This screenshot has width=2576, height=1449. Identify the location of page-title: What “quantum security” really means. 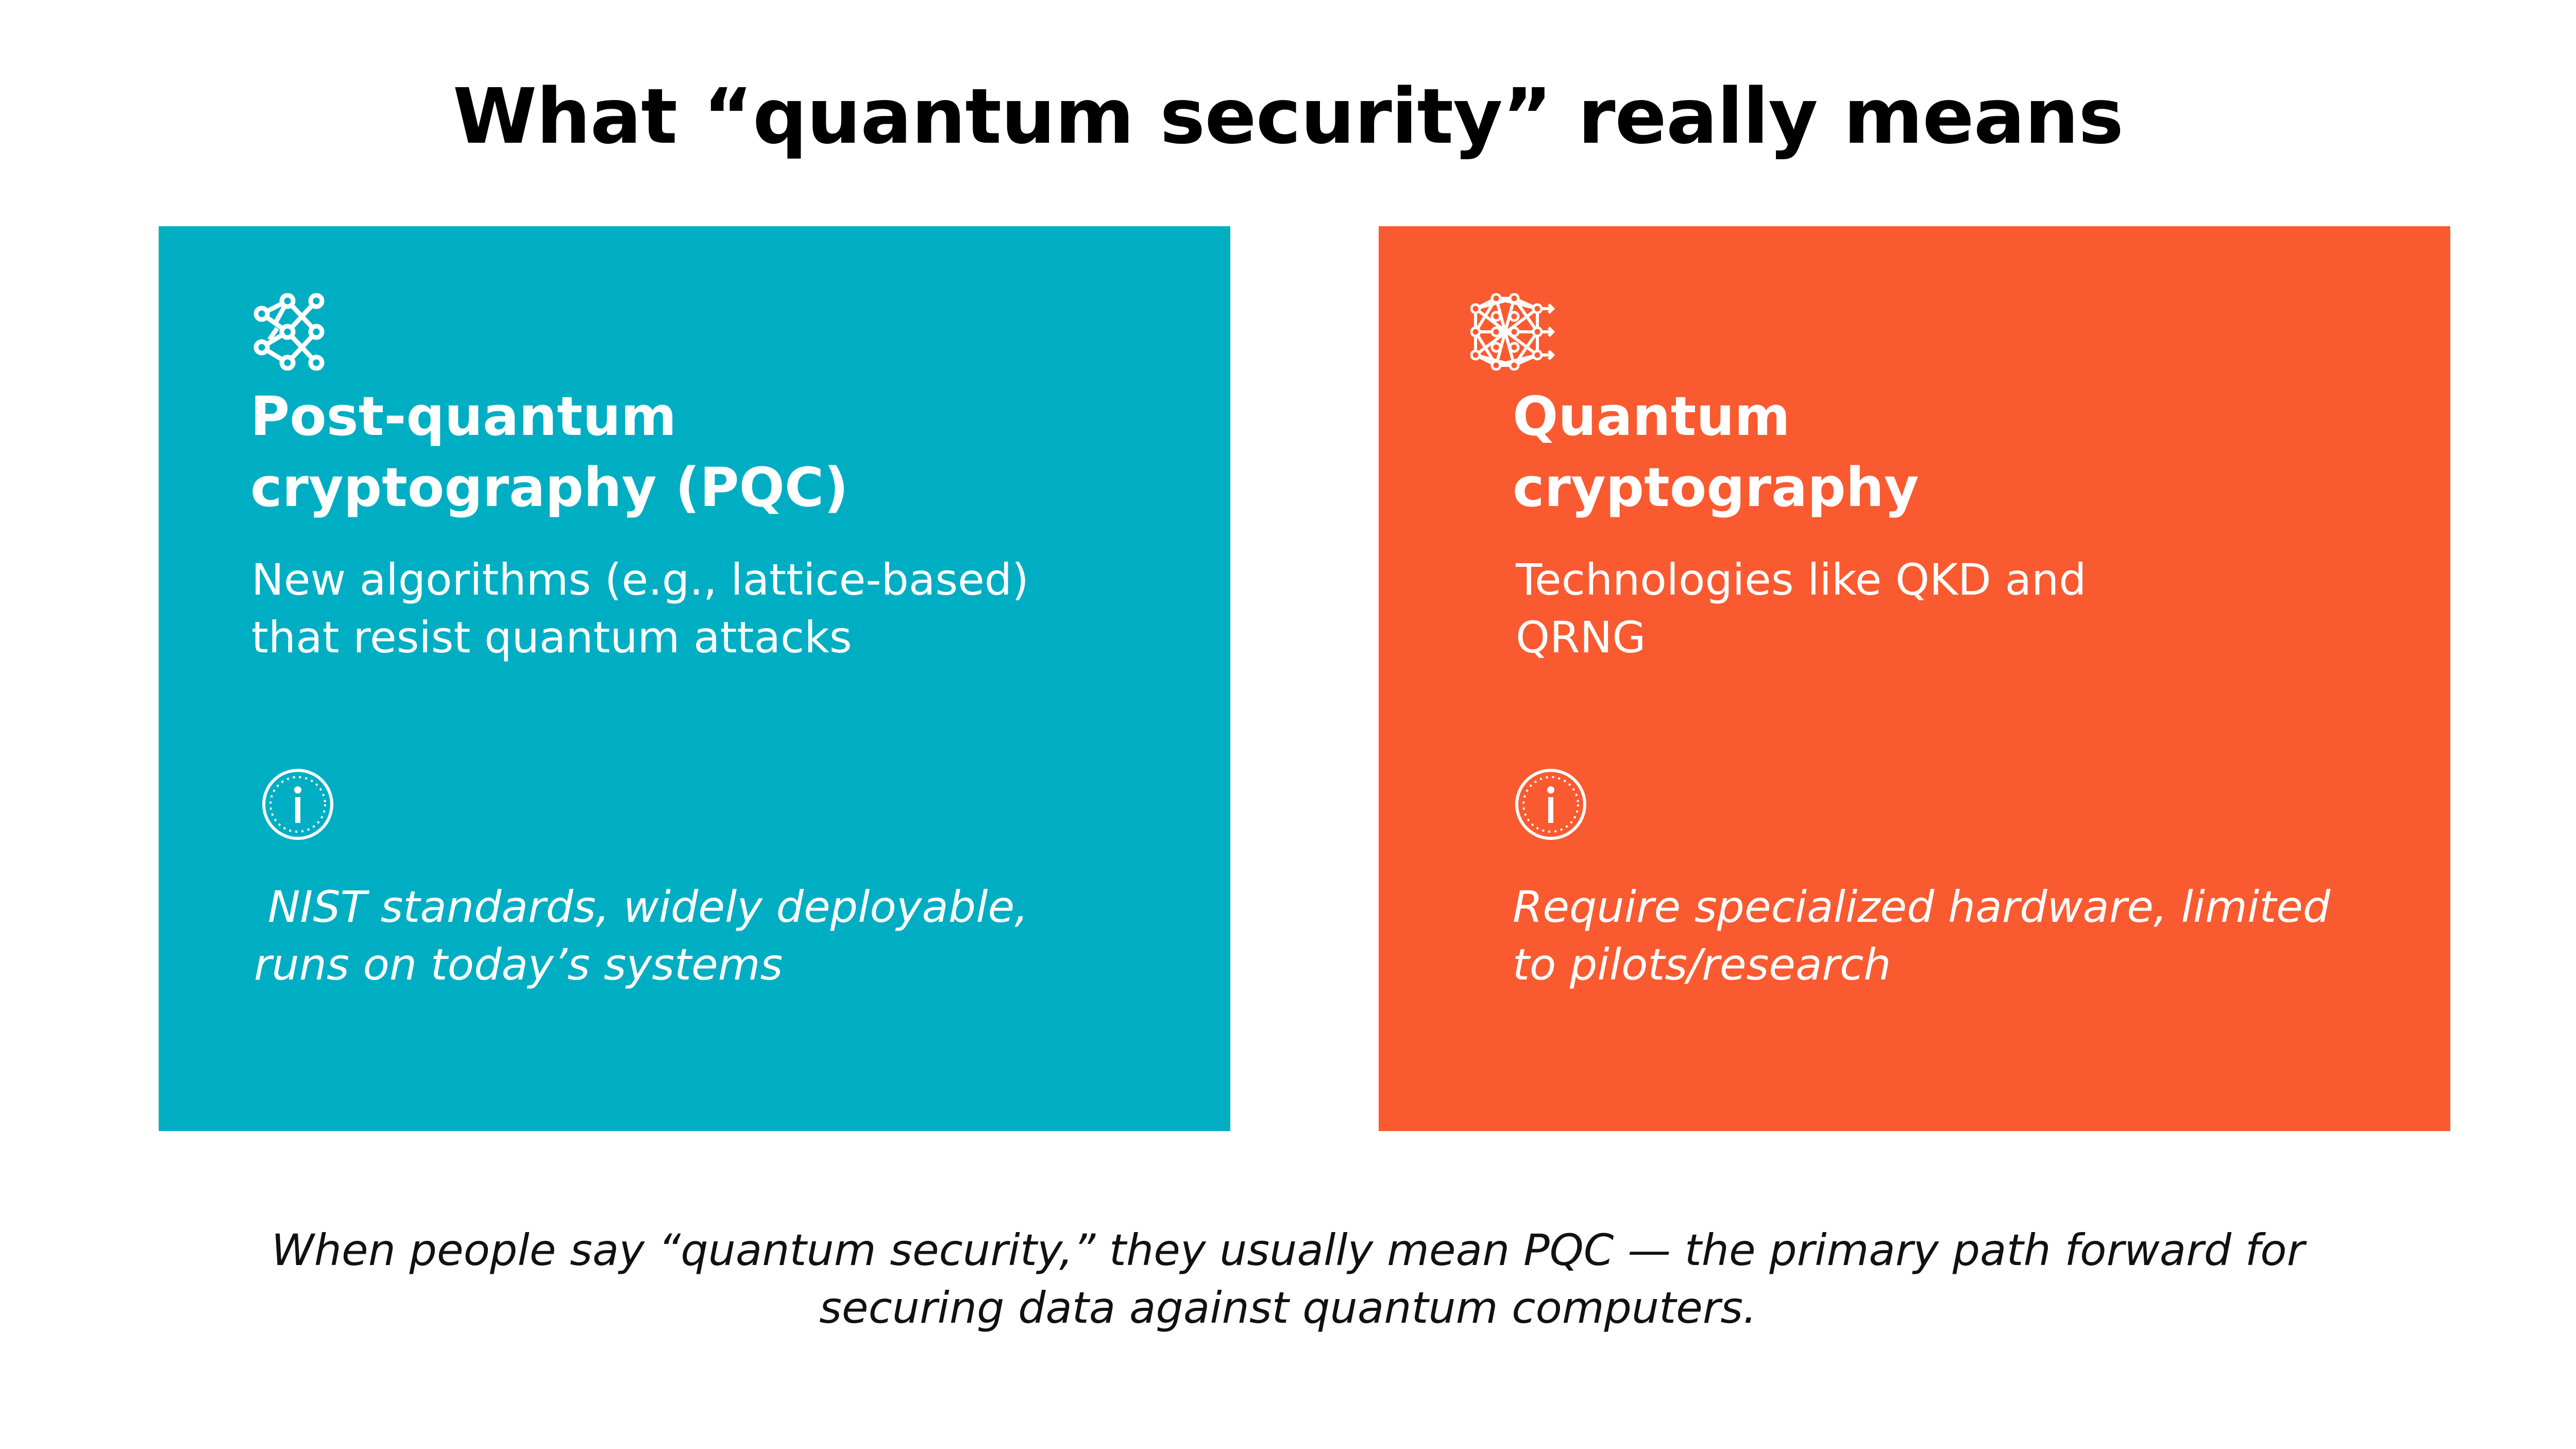
(1288, 116).